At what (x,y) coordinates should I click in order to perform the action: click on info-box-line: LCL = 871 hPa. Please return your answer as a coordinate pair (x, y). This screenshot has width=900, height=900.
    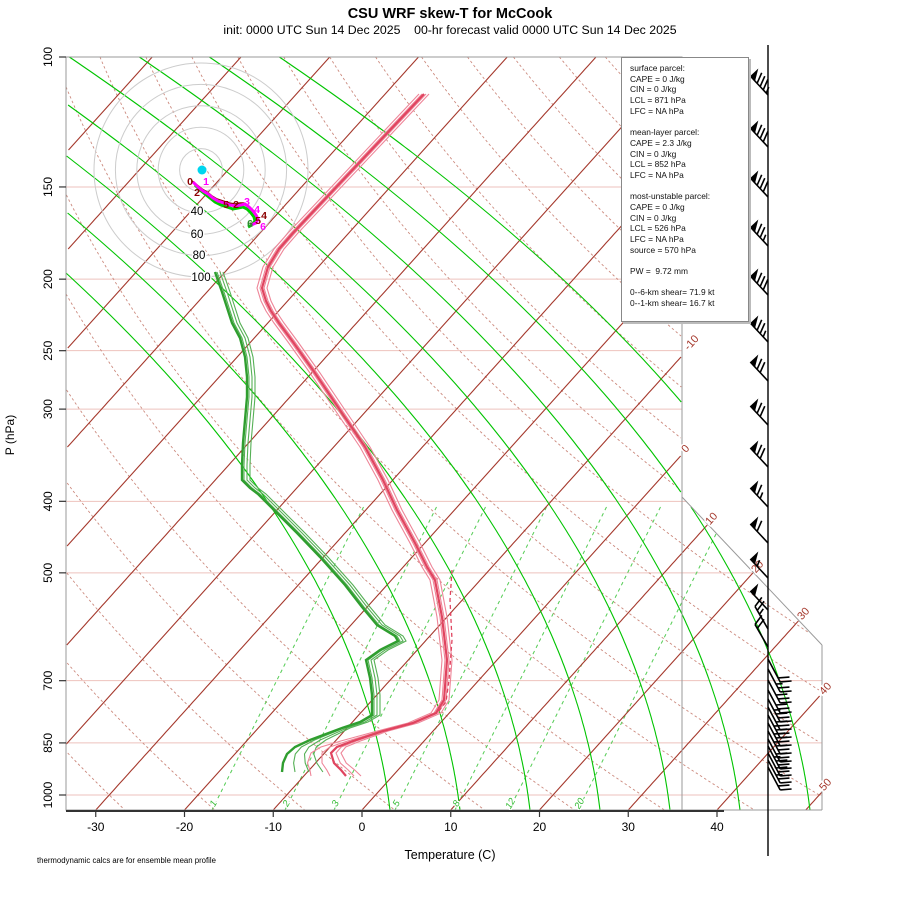
    Looking at the image, I should click on (658, 100).